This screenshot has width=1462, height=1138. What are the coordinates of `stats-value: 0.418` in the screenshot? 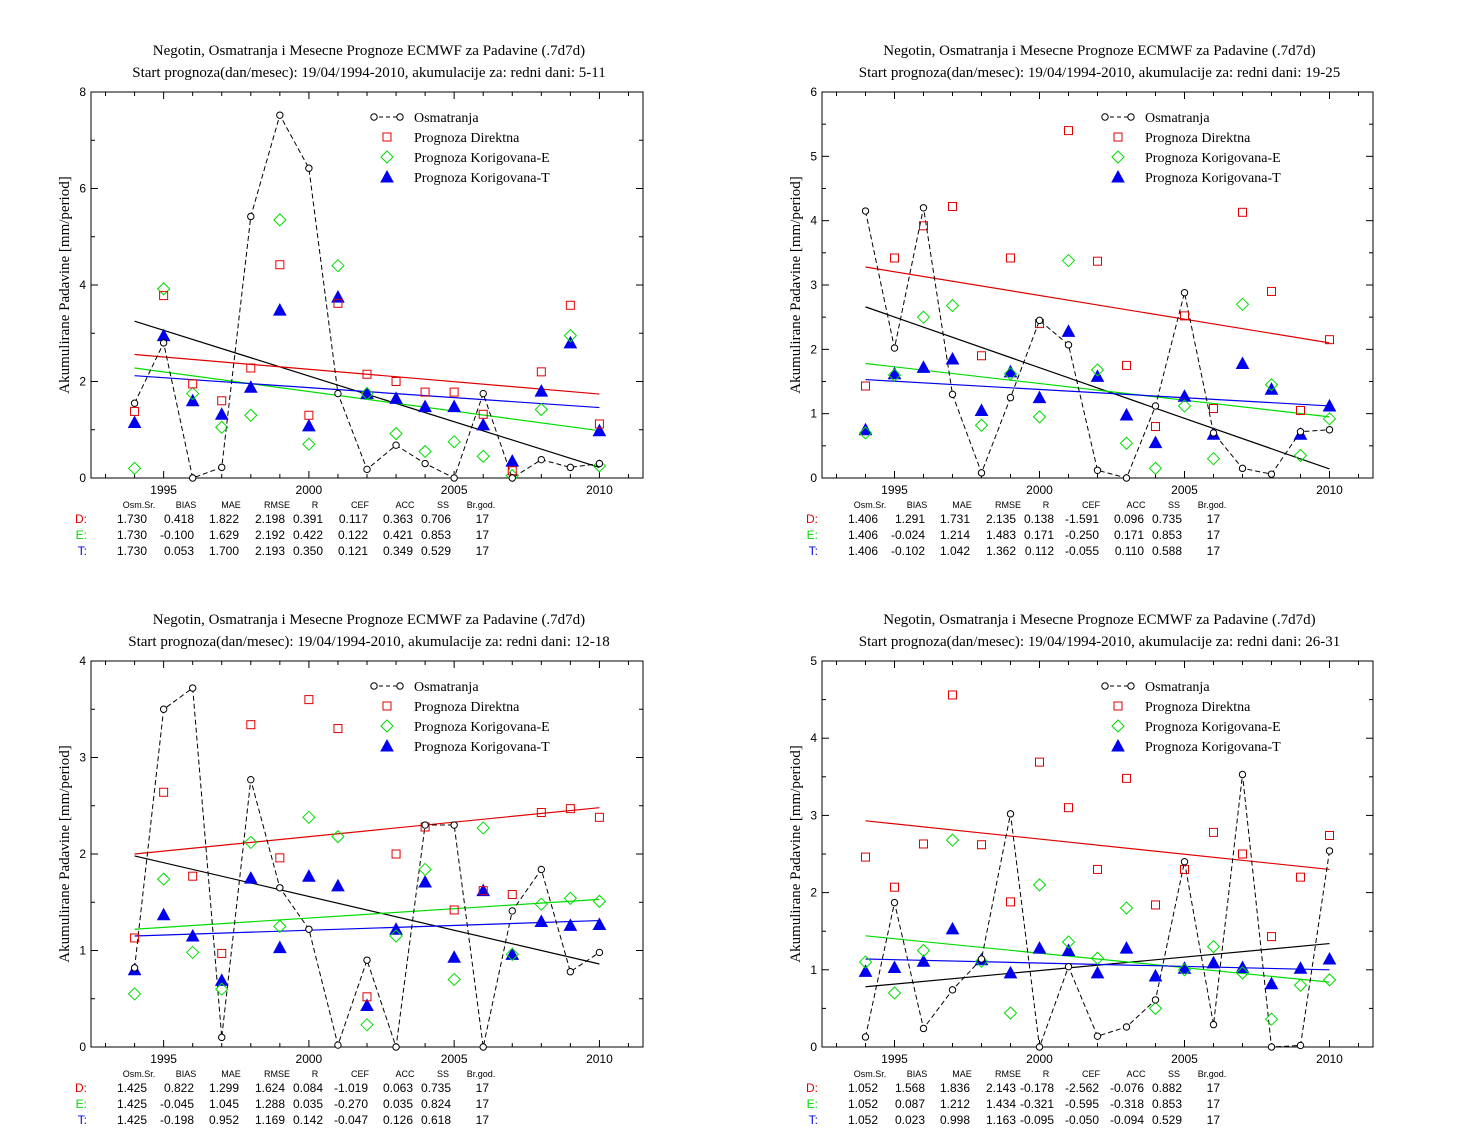 It's located at (179, 519).